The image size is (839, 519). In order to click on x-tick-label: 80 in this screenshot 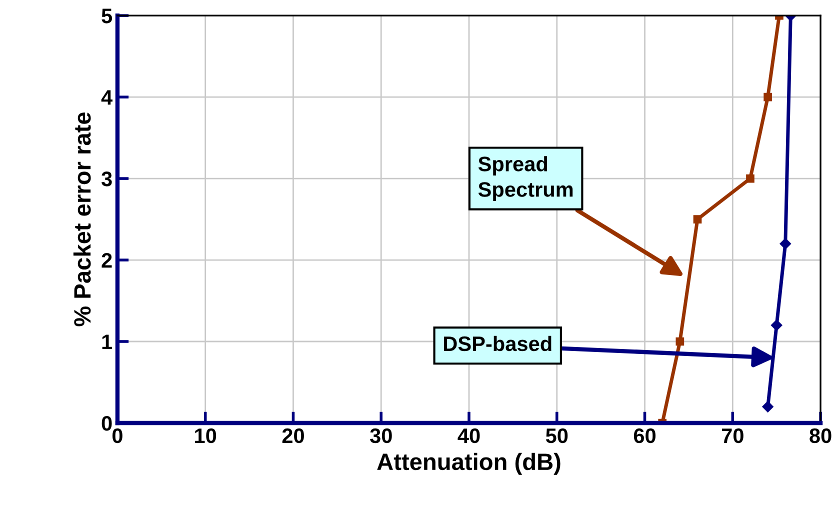, I will do `click(821, 436)`.